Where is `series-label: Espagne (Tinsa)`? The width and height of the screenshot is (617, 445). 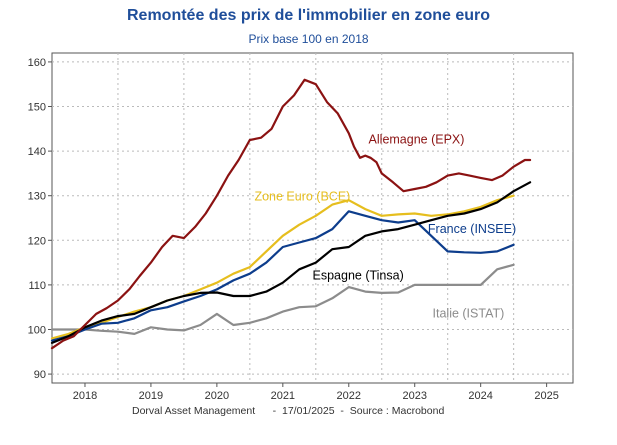 series-label: Espagne (Tinsa) is located at coordinates (358, 276).